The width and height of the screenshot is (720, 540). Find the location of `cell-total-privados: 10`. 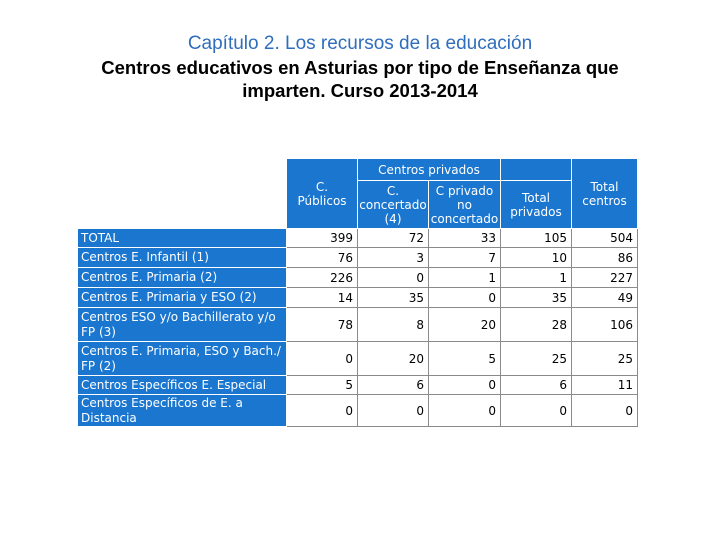

cell-total-privados: 10 is located at coordinates (536, 257).